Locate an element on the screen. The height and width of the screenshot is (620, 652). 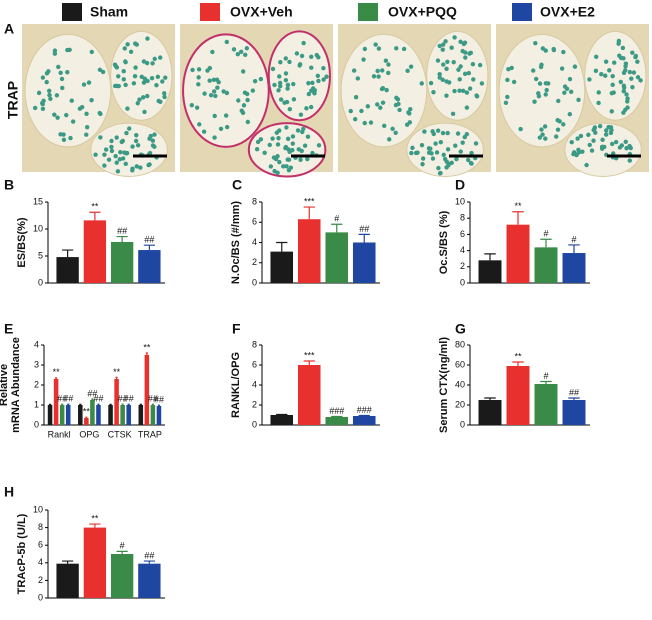
y-tick-label: 6 is located at coordinates (462, 234).